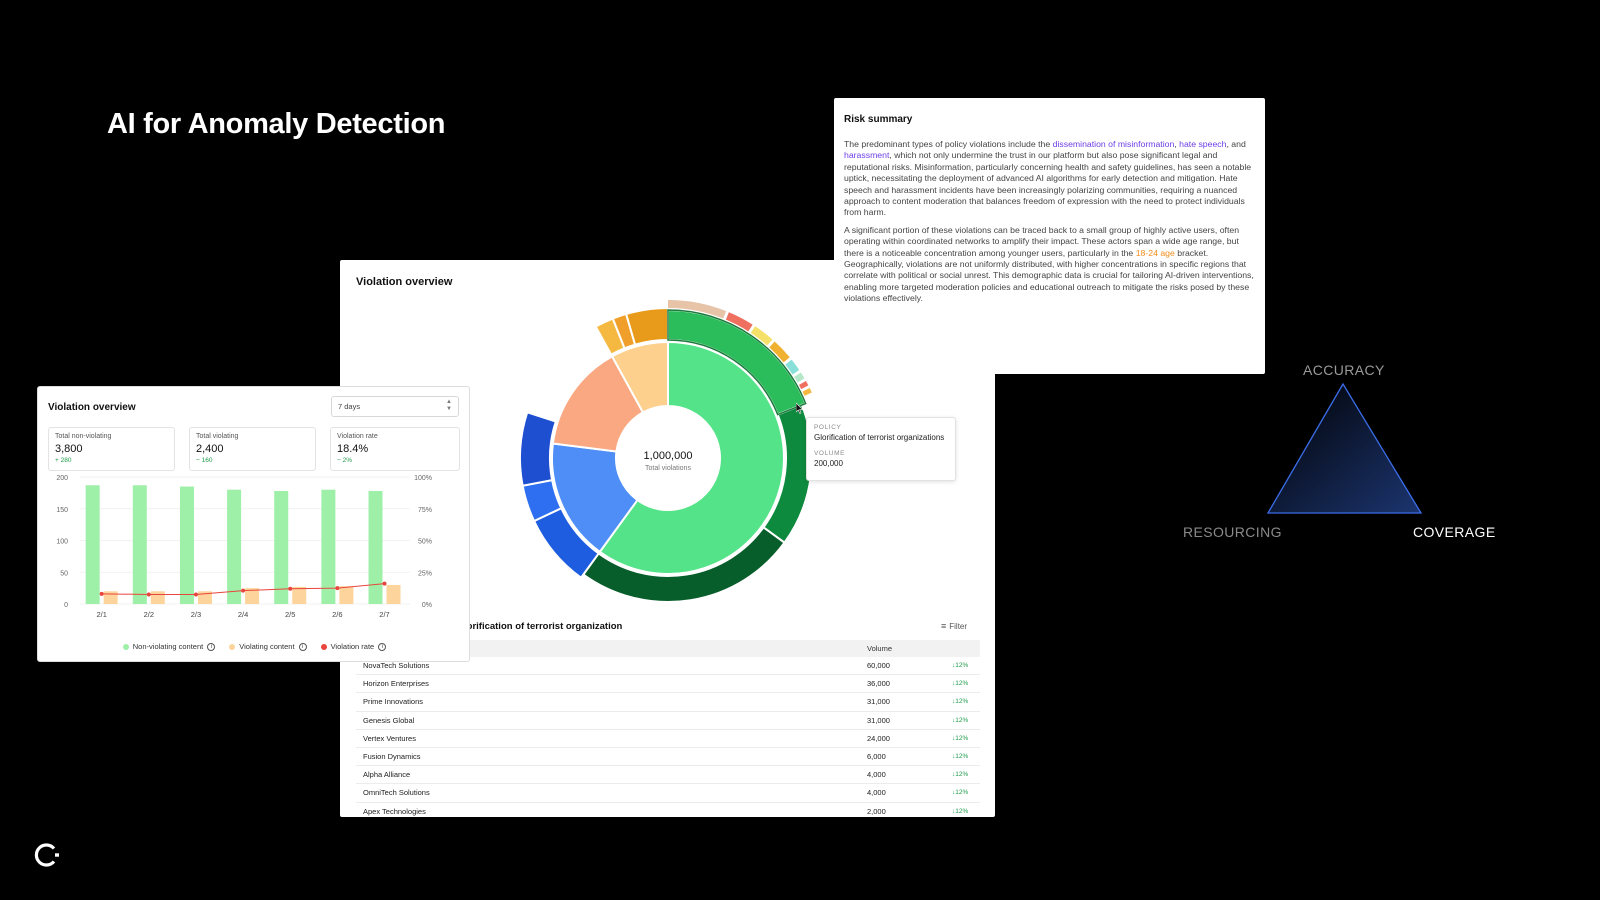  What do you see at coordinates (1344, 370) in the screenshot?
I see `accuracy-label: ACCURACY` at bounding box center [1344, 370].